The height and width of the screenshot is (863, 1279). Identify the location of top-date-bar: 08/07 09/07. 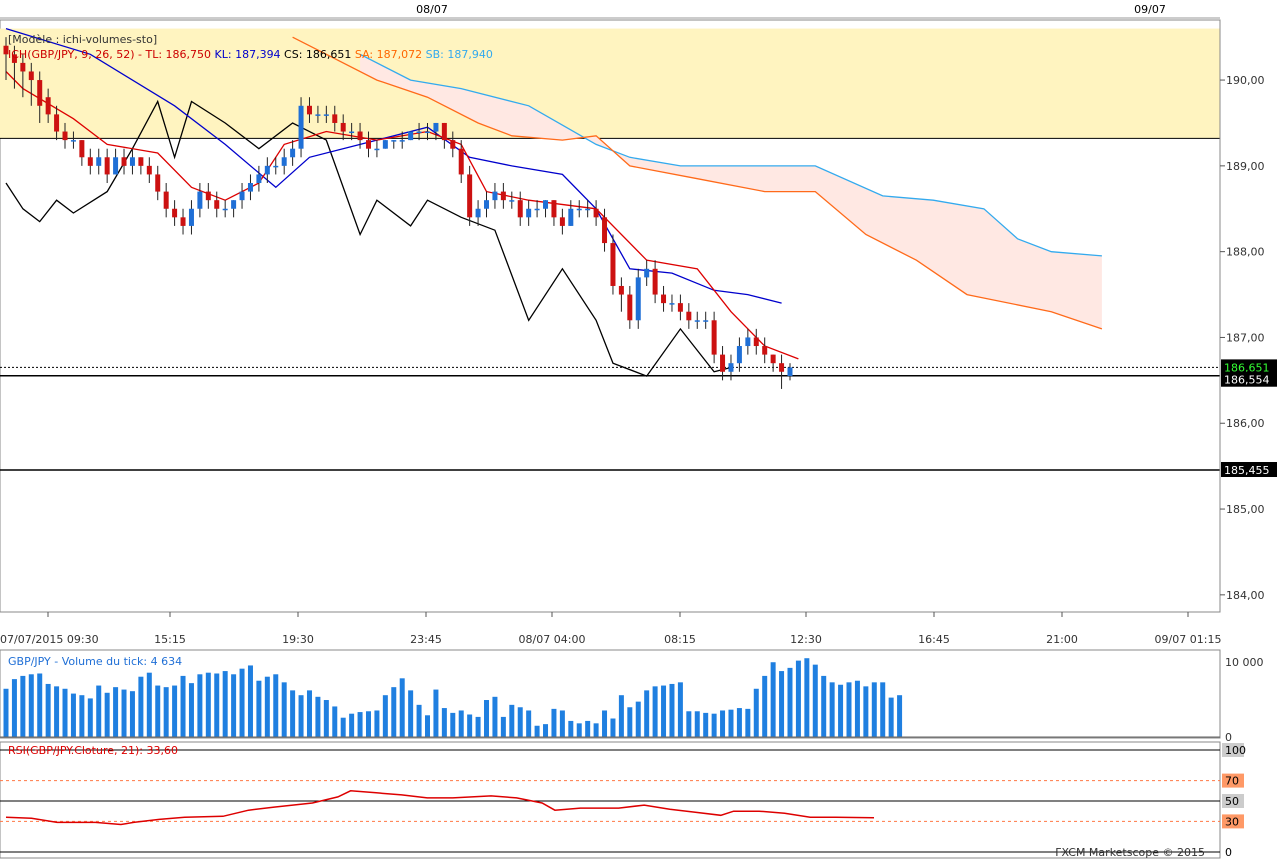
(610, 15).